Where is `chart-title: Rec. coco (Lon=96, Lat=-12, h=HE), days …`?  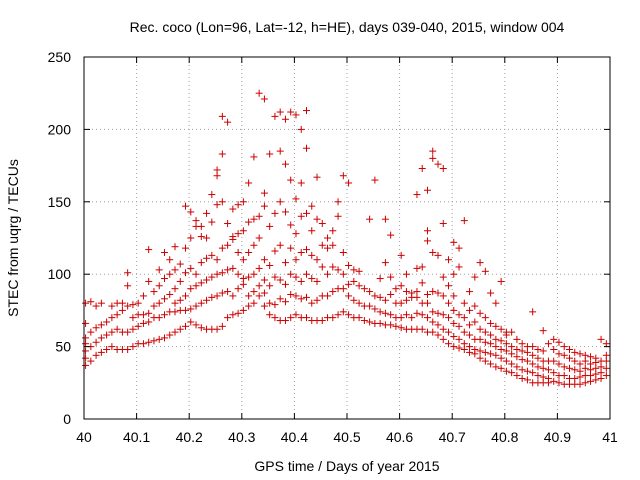 chart-title: Rec. coco (Lon=96, Lat=-12, h=HE), days … is located at coordinates (347, 27).